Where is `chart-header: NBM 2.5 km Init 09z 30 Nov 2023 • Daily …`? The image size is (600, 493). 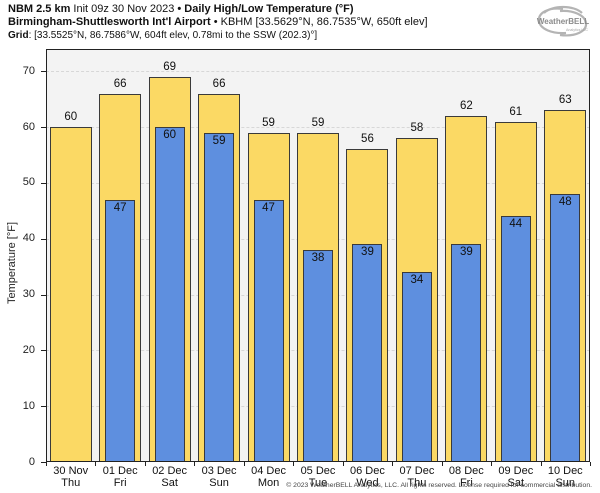
chart-header: NBM 2.5 km Init 09z 30 Nov 2023 • Daily … is located at coordinates (218, 22).